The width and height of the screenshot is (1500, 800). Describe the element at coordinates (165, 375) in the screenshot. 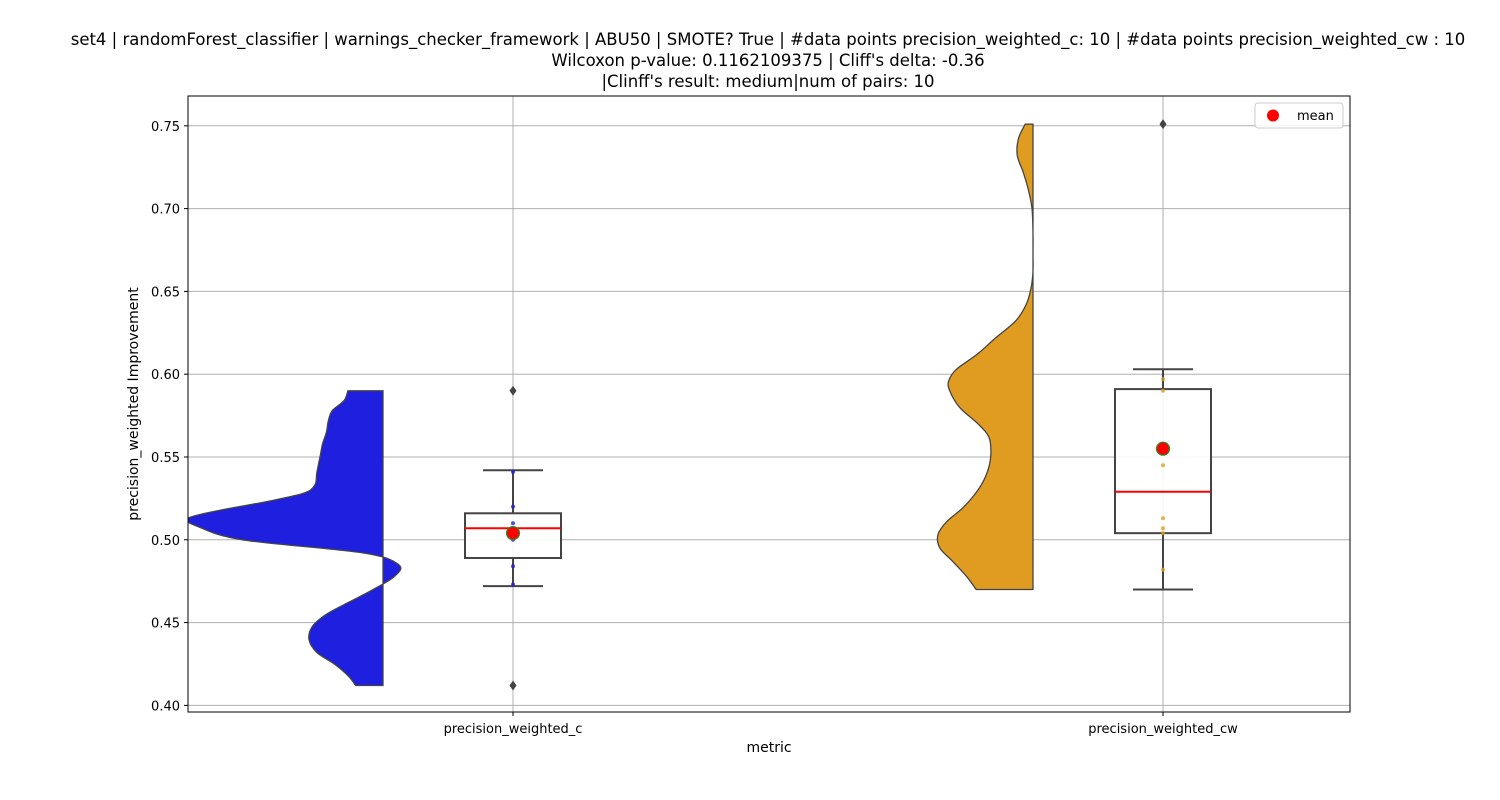

I see `y-tick-label: 0.60` at that location.